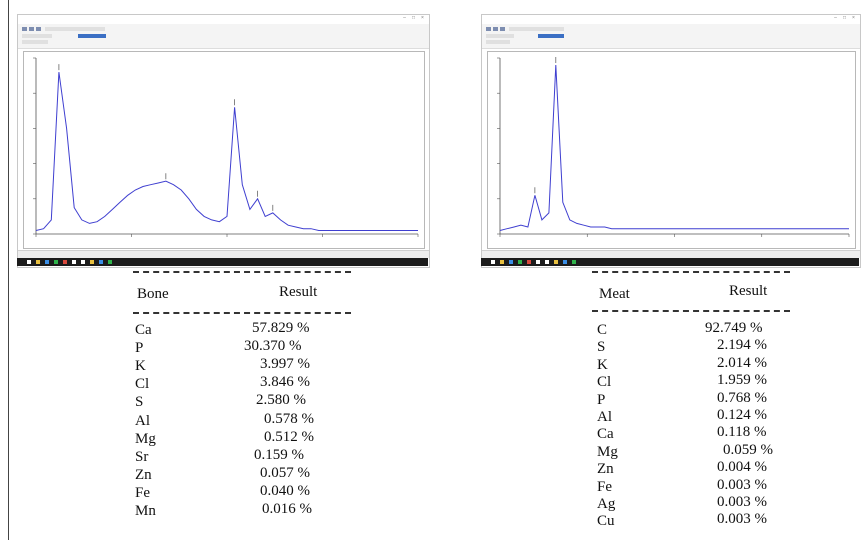 The width and height of the screenshot is (863, 540). I want to click on meat-element-cell: P, so click(601, 399).